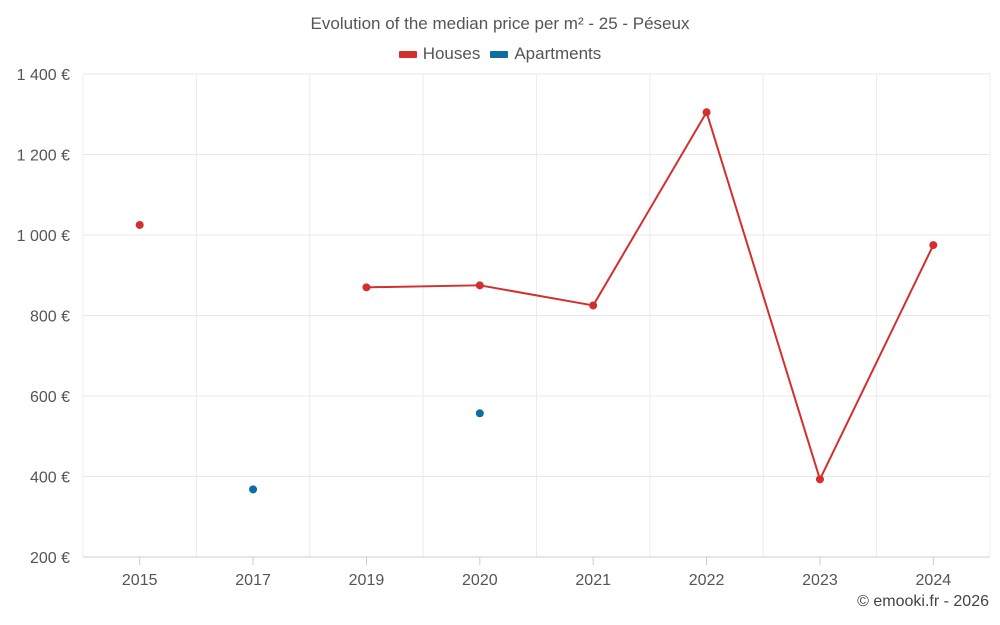 This screenshot has width=1000, height=625. I want to click on x-tick-label: 2023, so click(820, 580).